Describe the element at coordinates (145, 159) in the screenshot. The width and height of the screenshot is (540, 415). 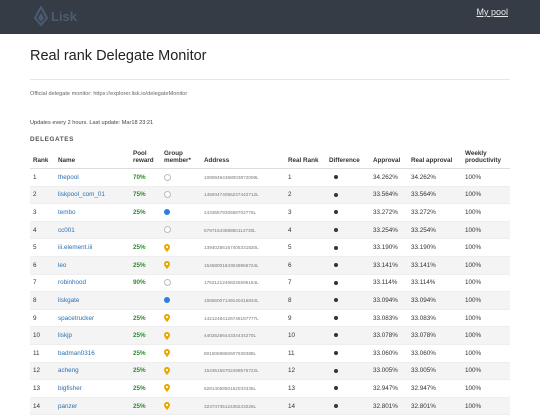
I see `col-pool-reward: Pool reward` at that location.